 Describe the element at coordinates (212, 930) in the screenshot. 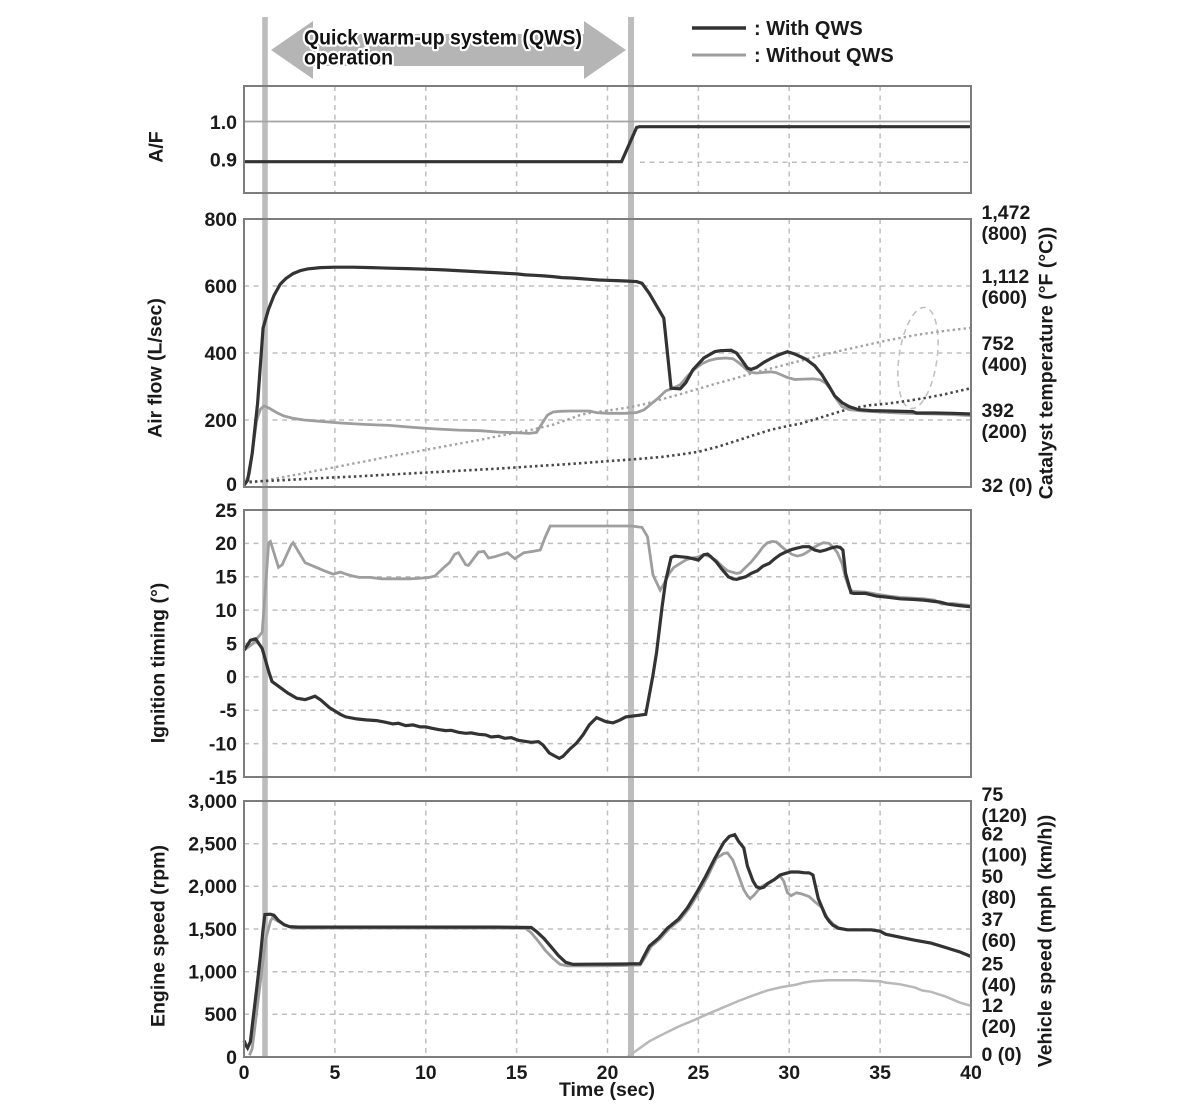

I see `svg-text: 1,500` at that location.